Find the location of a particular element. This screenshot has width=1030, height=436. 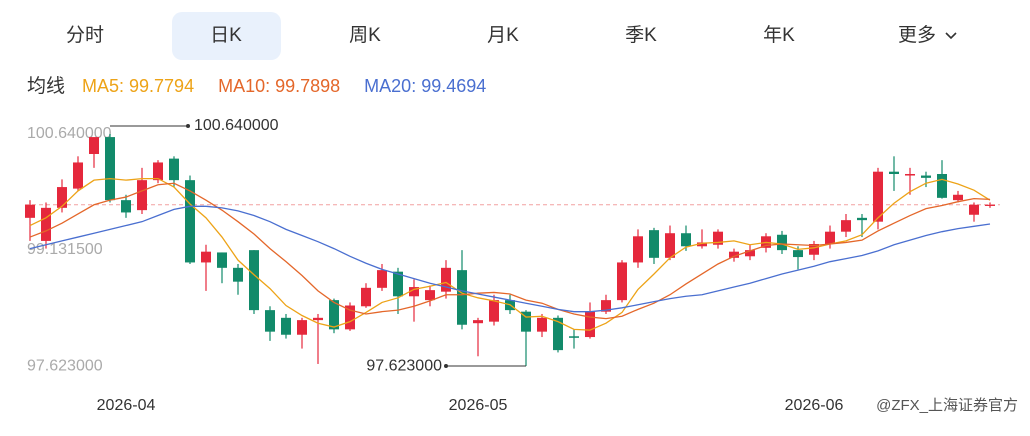

max-label: 100.640000 is located at coordinates (236, 125).